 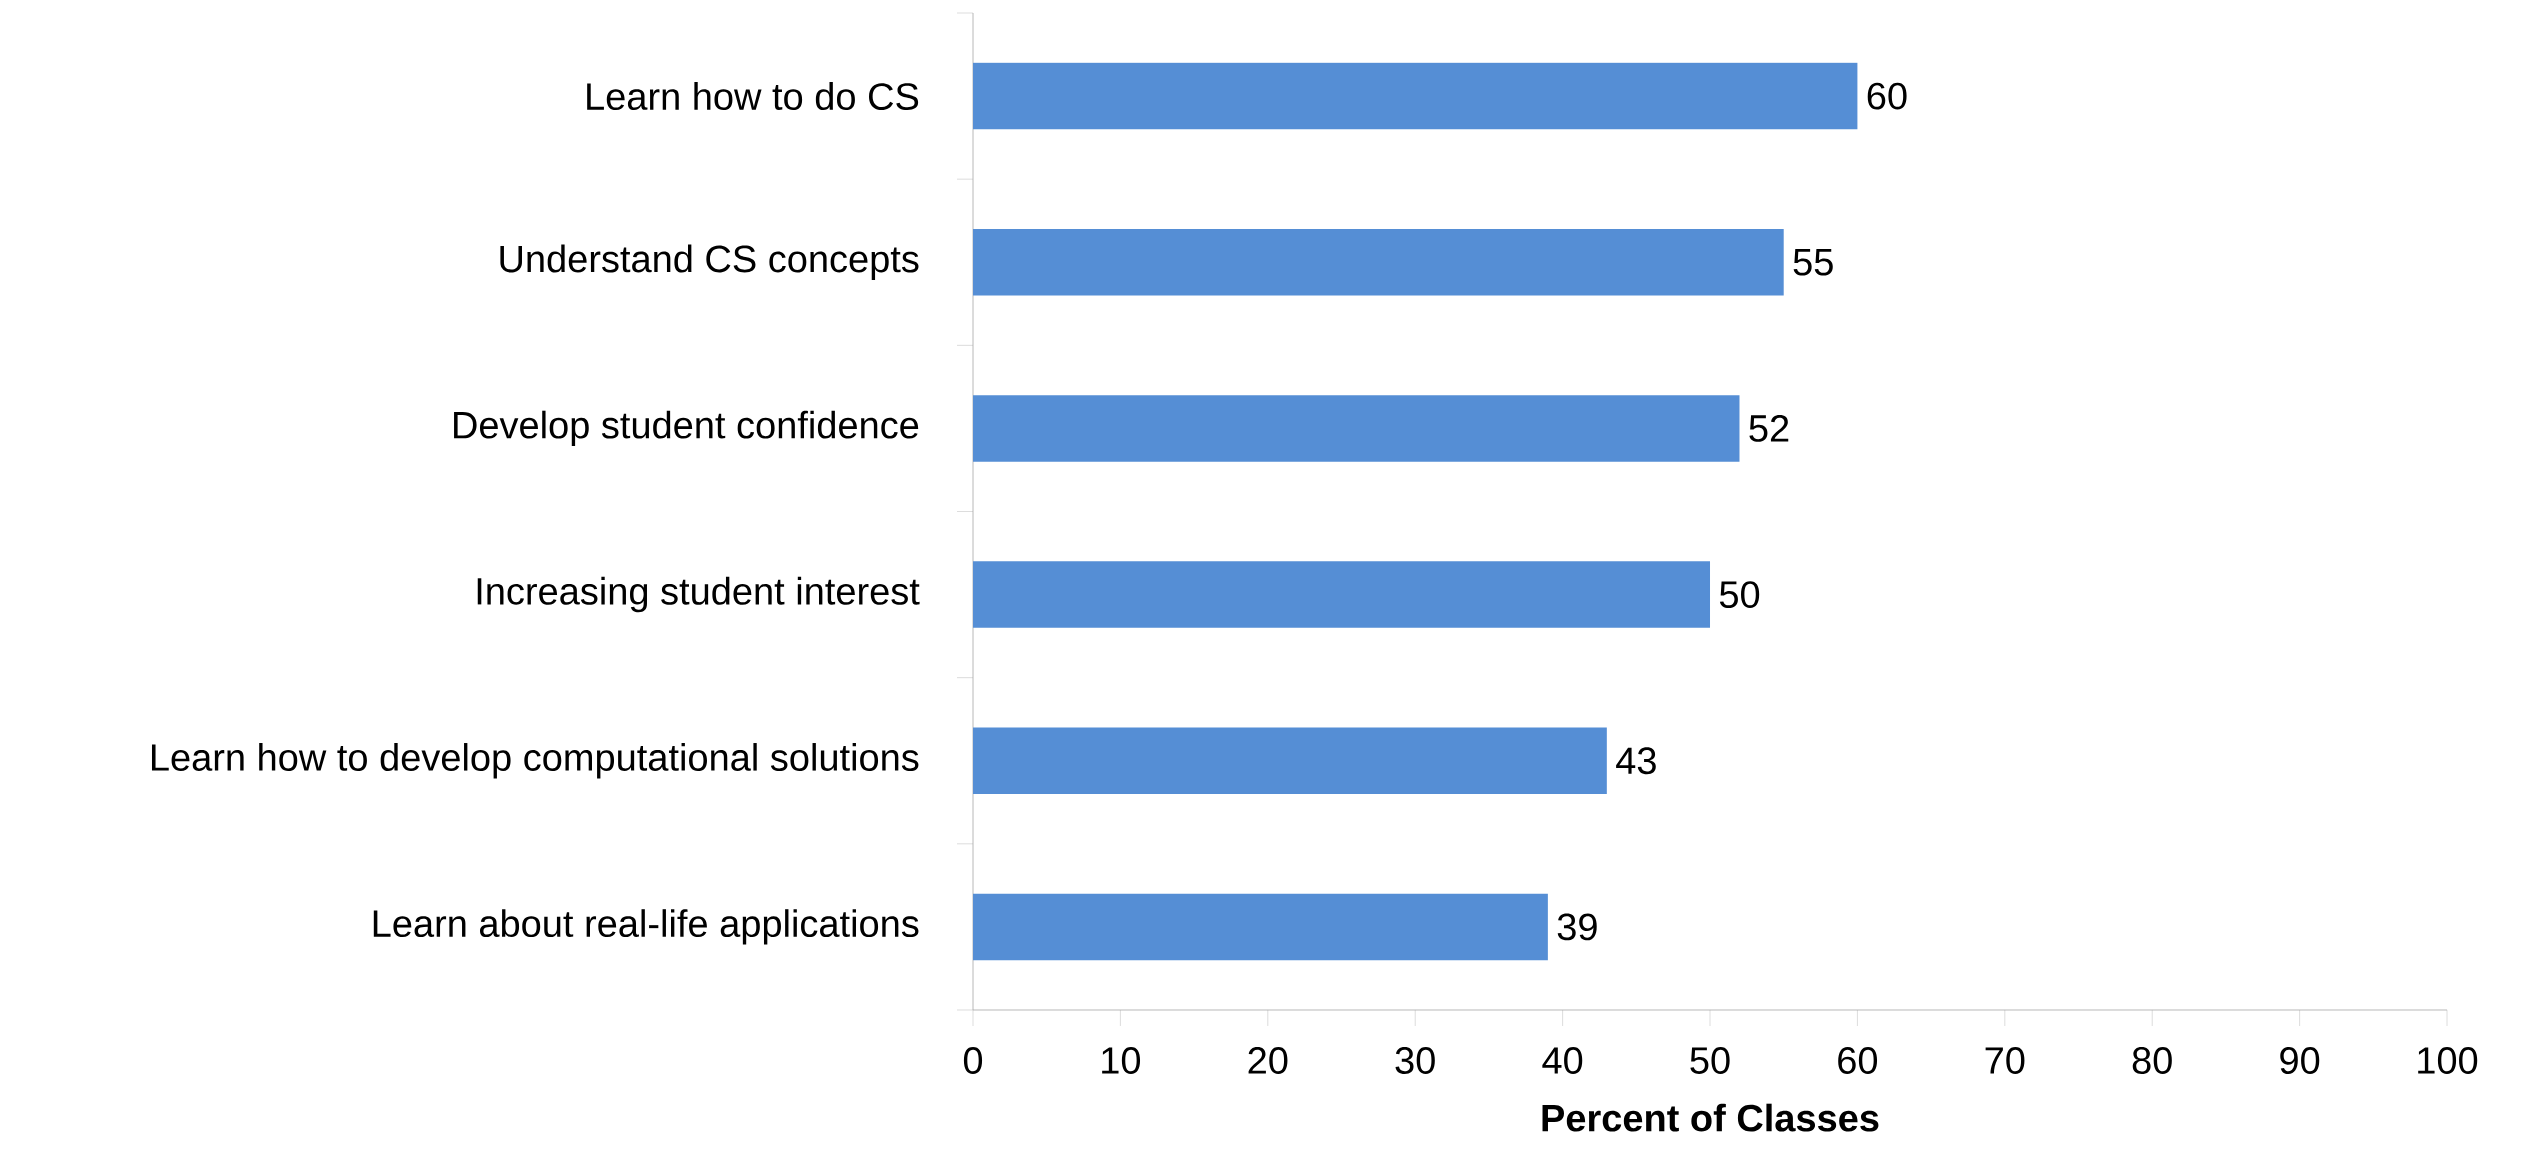 What do you see at coordinates (2005, 1060) in the screenshot?
I see `x-tick-label: 70` at bounding box center [2005, 1060].